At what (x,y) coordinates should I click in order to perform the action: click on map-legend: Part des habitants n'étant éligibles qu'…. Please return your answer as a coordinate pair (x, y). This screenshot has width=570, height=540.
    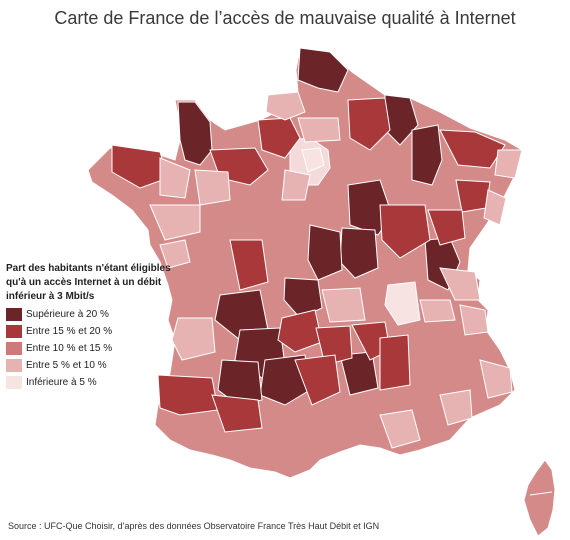
    Looking at the image, I should click on (88, 326).